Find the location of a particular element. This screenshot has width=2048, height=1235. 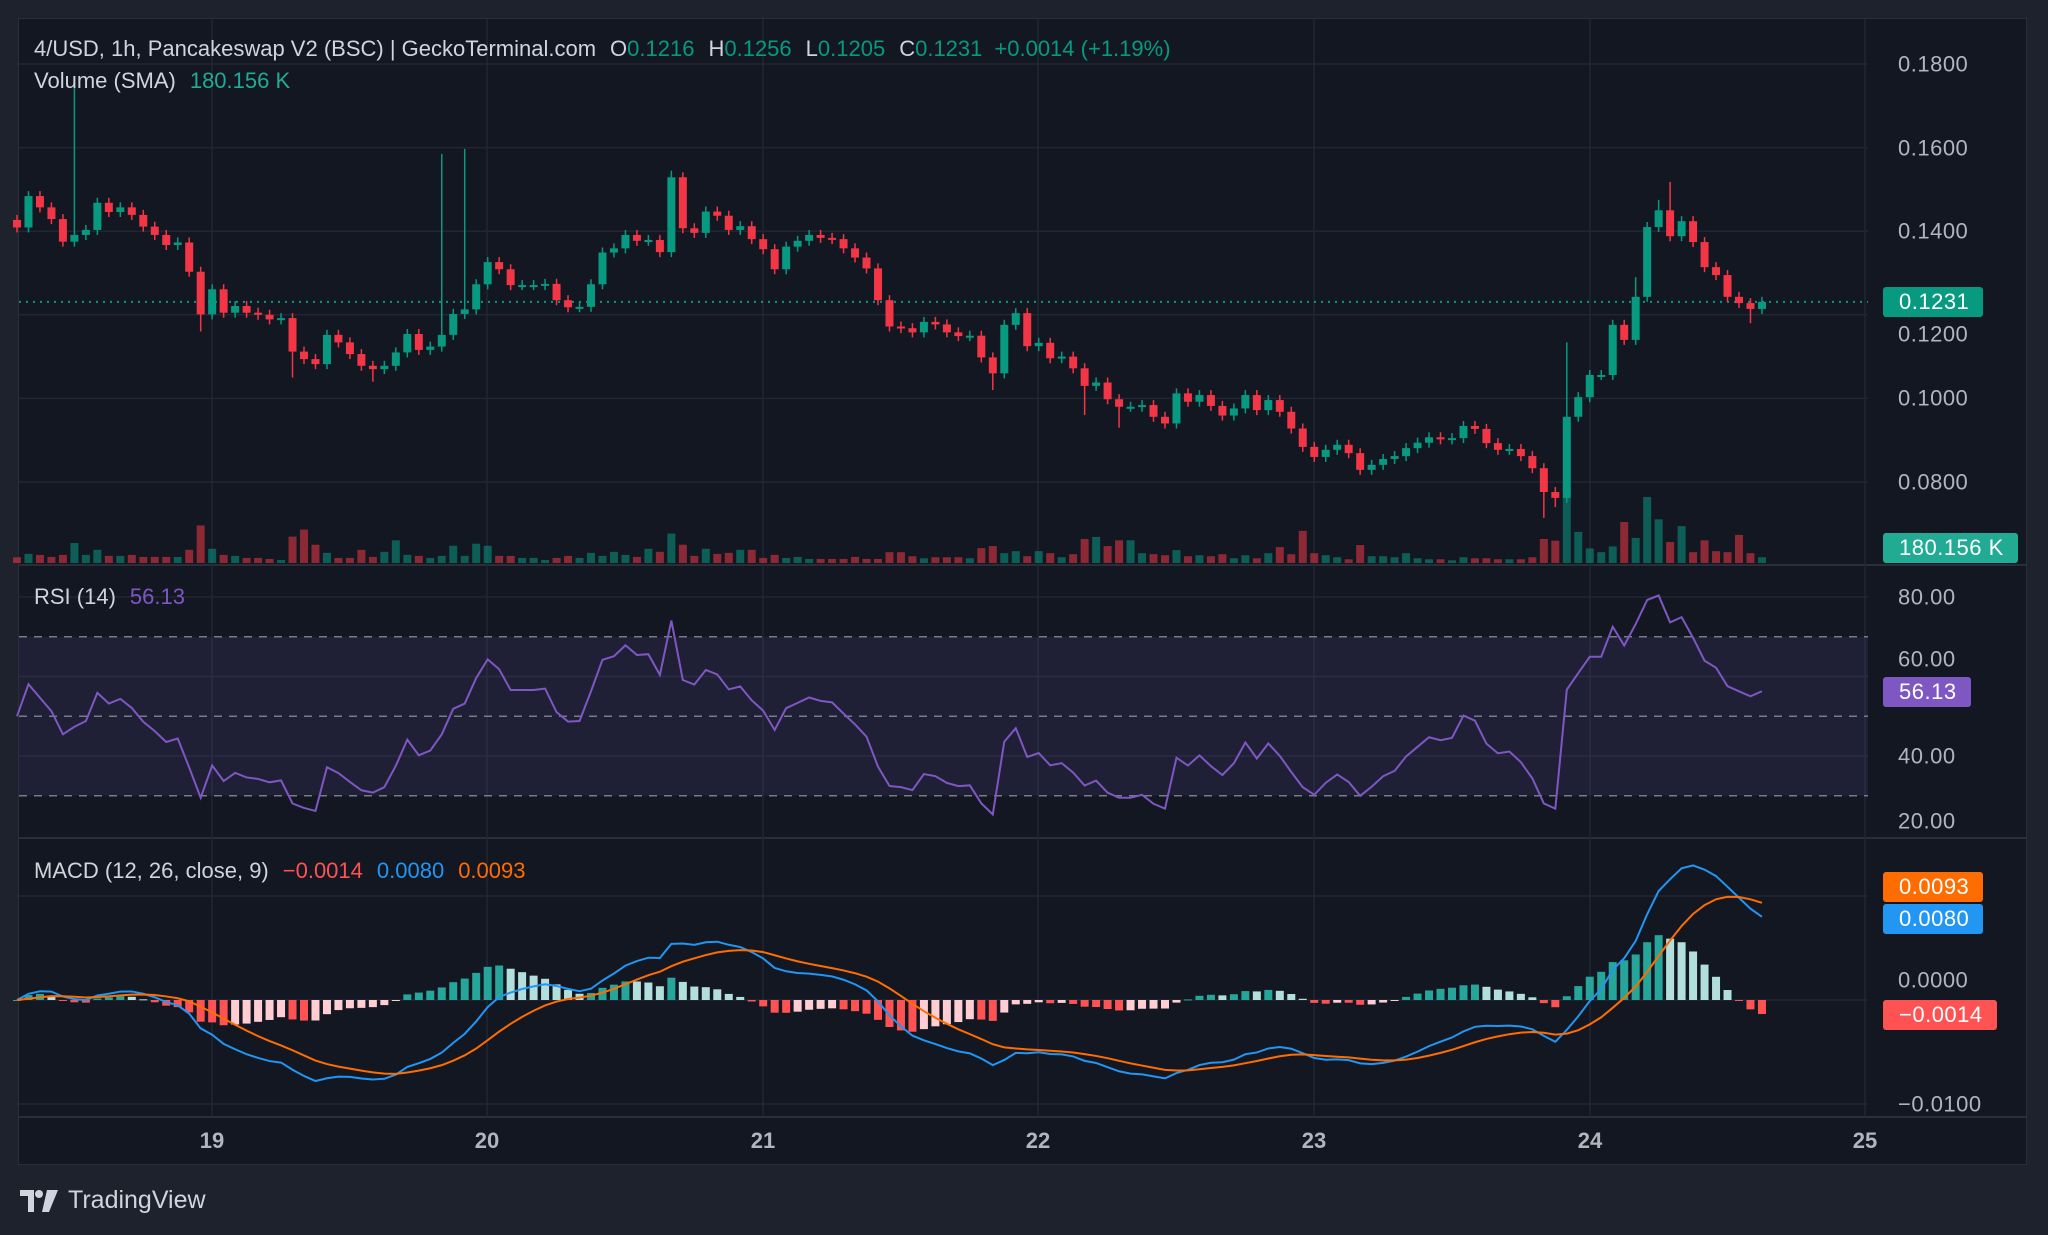

histogram-tag: −0.0014 is located at coordinates (1940, 1015).